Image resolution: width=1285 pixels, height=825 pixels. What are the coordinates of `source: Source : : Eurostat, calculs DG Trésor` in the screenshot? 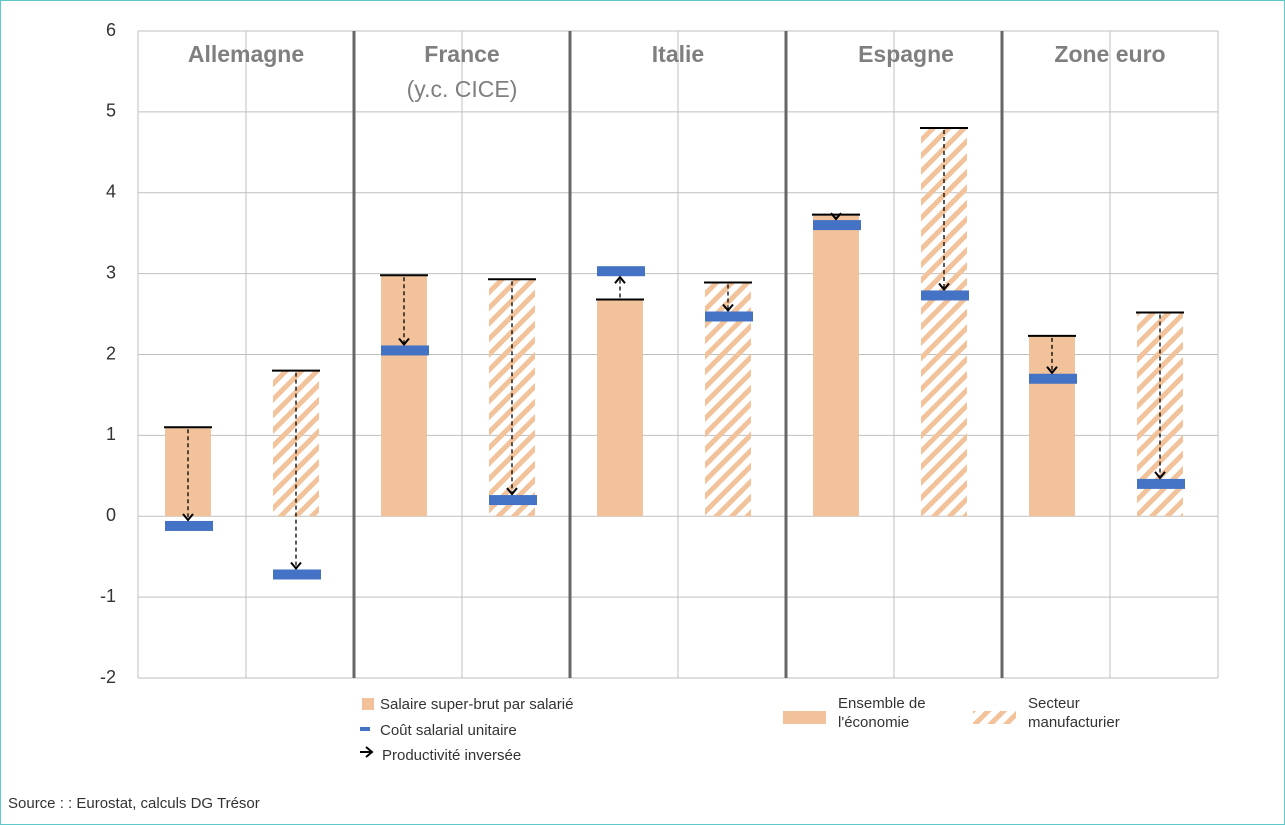 It's located at (134, 803).